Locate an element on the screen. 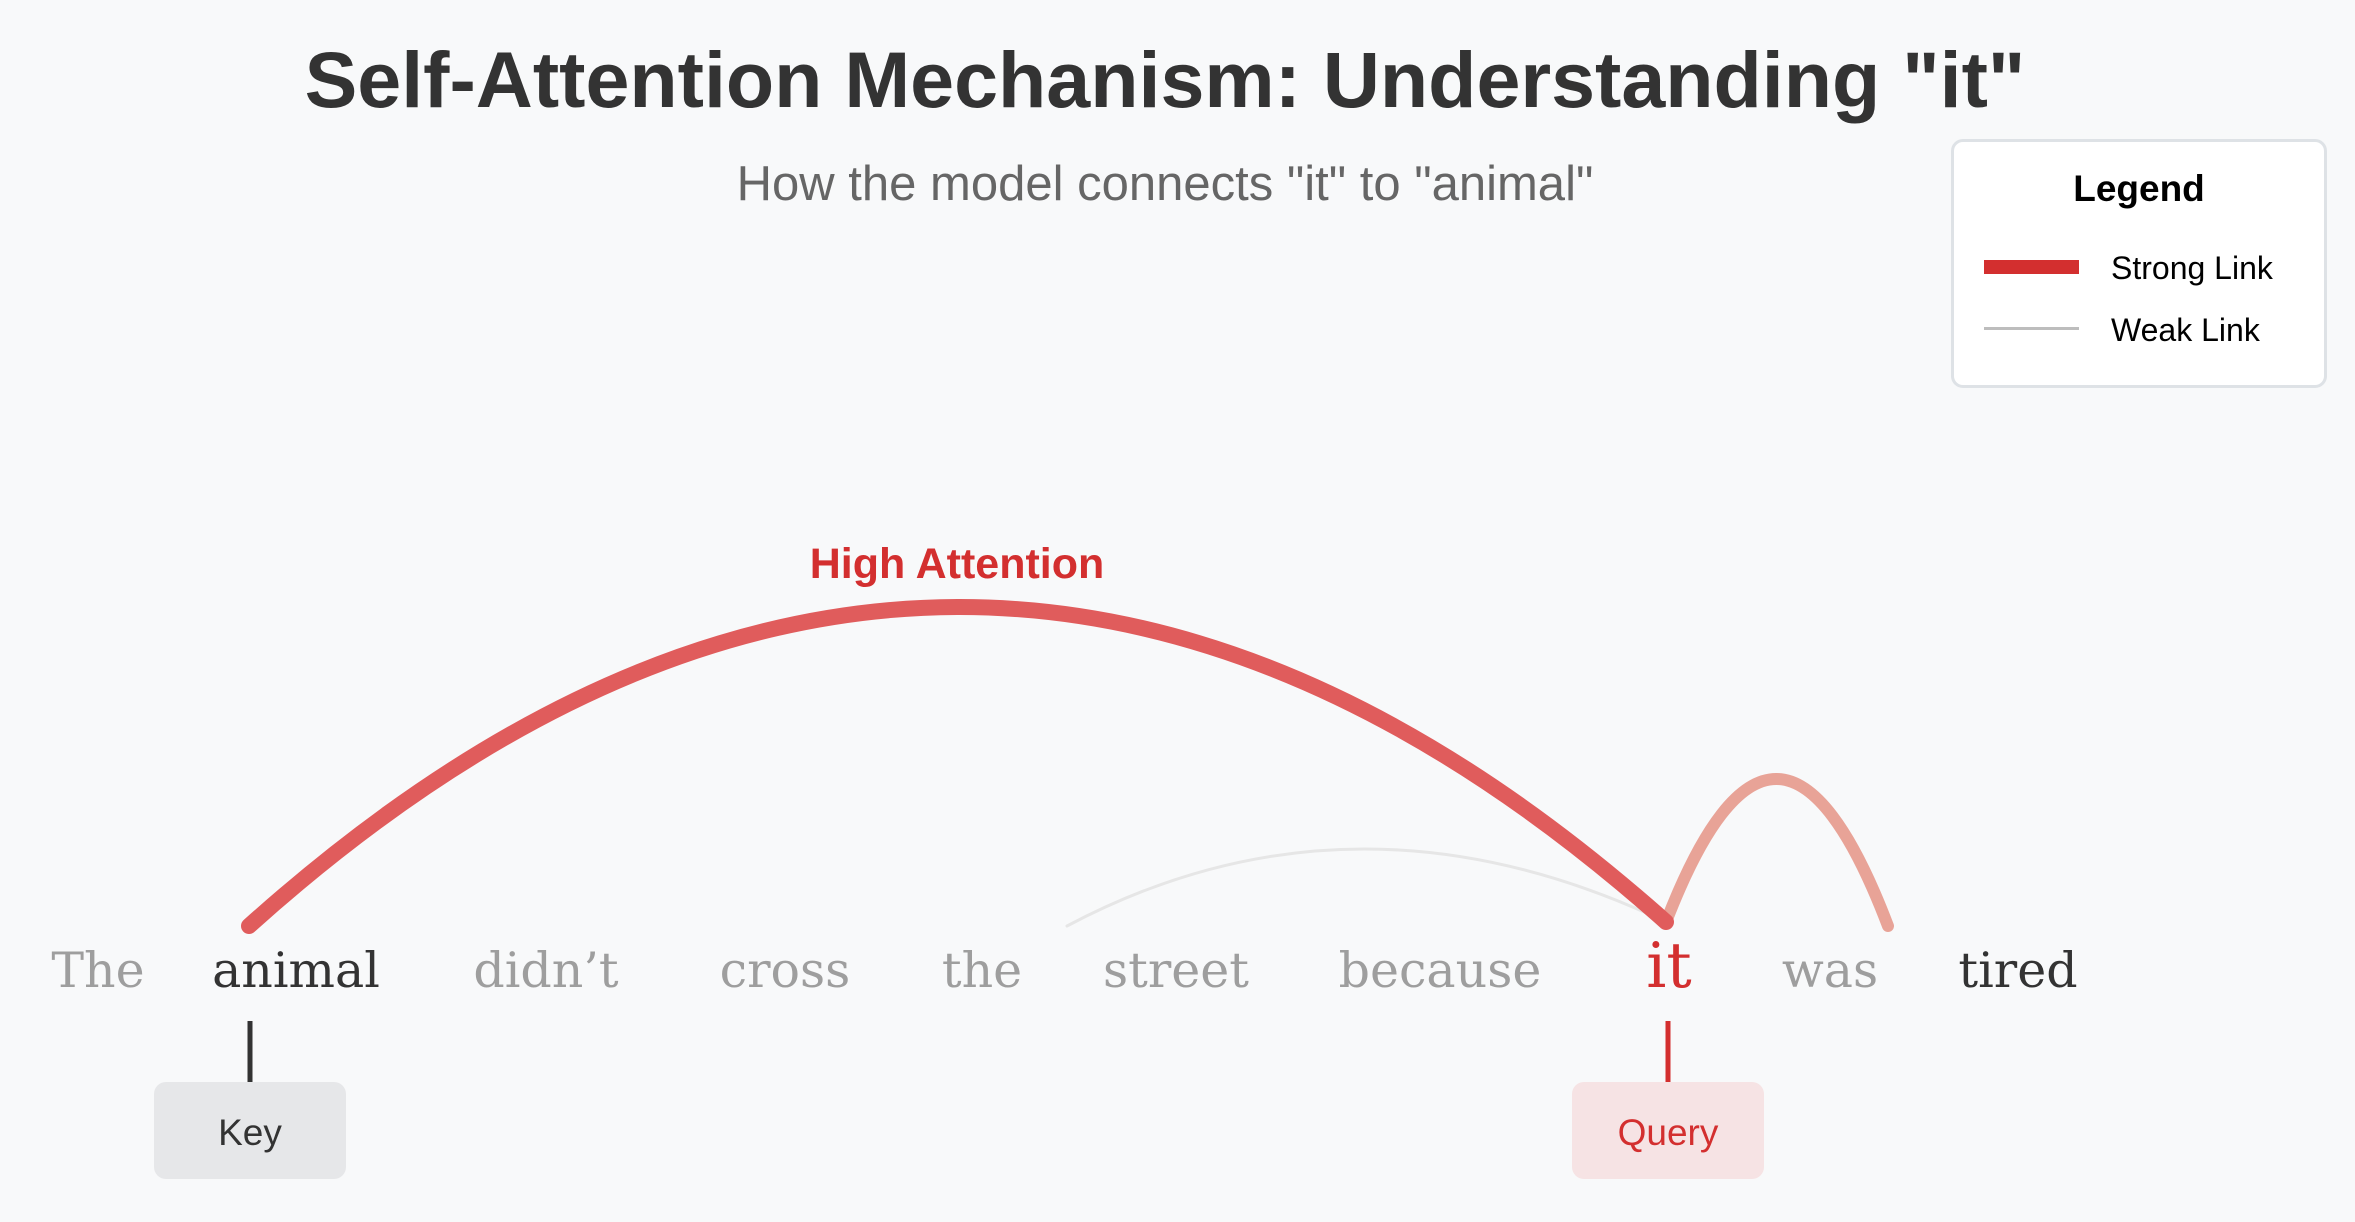 The height and width of the screenshot is (1222, 2355). legend-box: Legend Strong Link Weak Link is located at coordinates (2139, 263).